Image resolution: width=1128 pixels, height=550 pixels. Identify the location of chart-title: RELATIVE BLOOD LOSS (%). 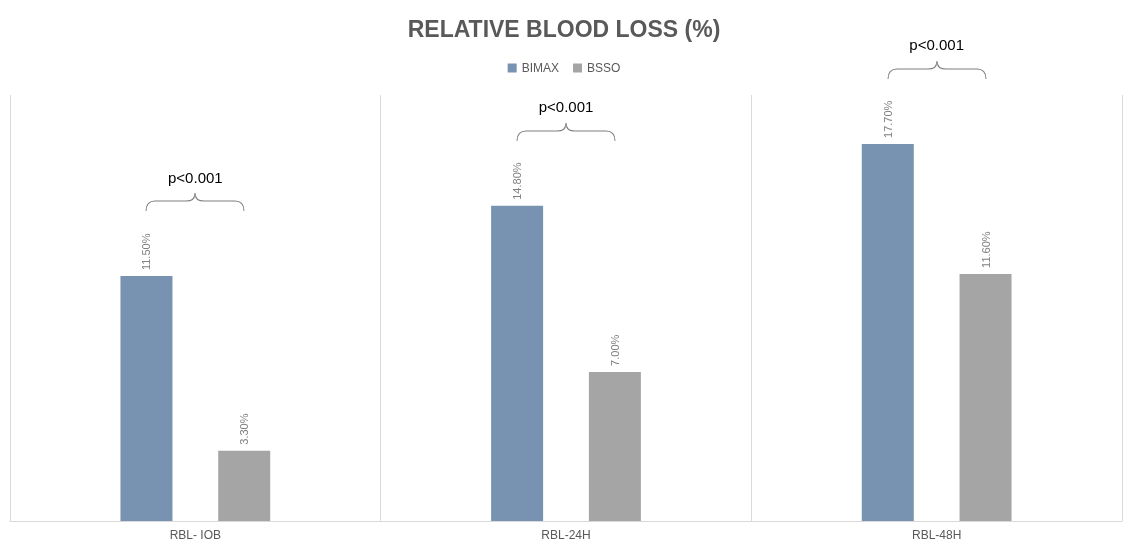
(564, 28).